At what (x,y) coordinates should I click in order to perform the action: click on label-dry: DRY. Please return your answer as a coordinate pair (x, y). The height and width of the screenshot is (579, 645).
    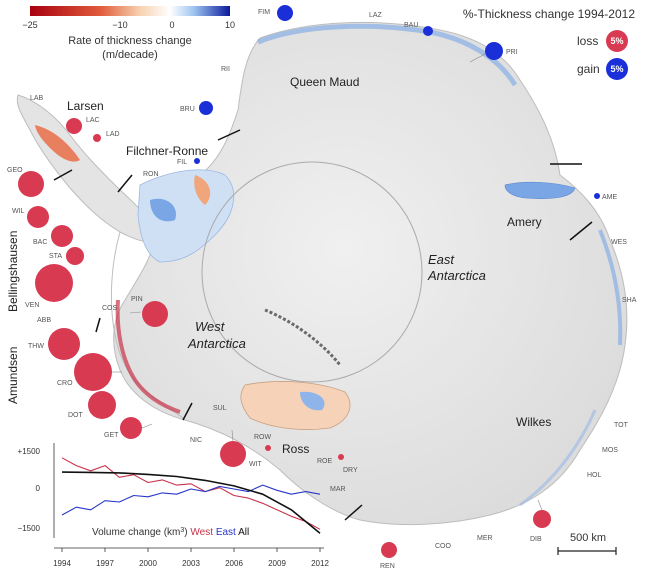
    Looking at the image, I should click on (350, 470).